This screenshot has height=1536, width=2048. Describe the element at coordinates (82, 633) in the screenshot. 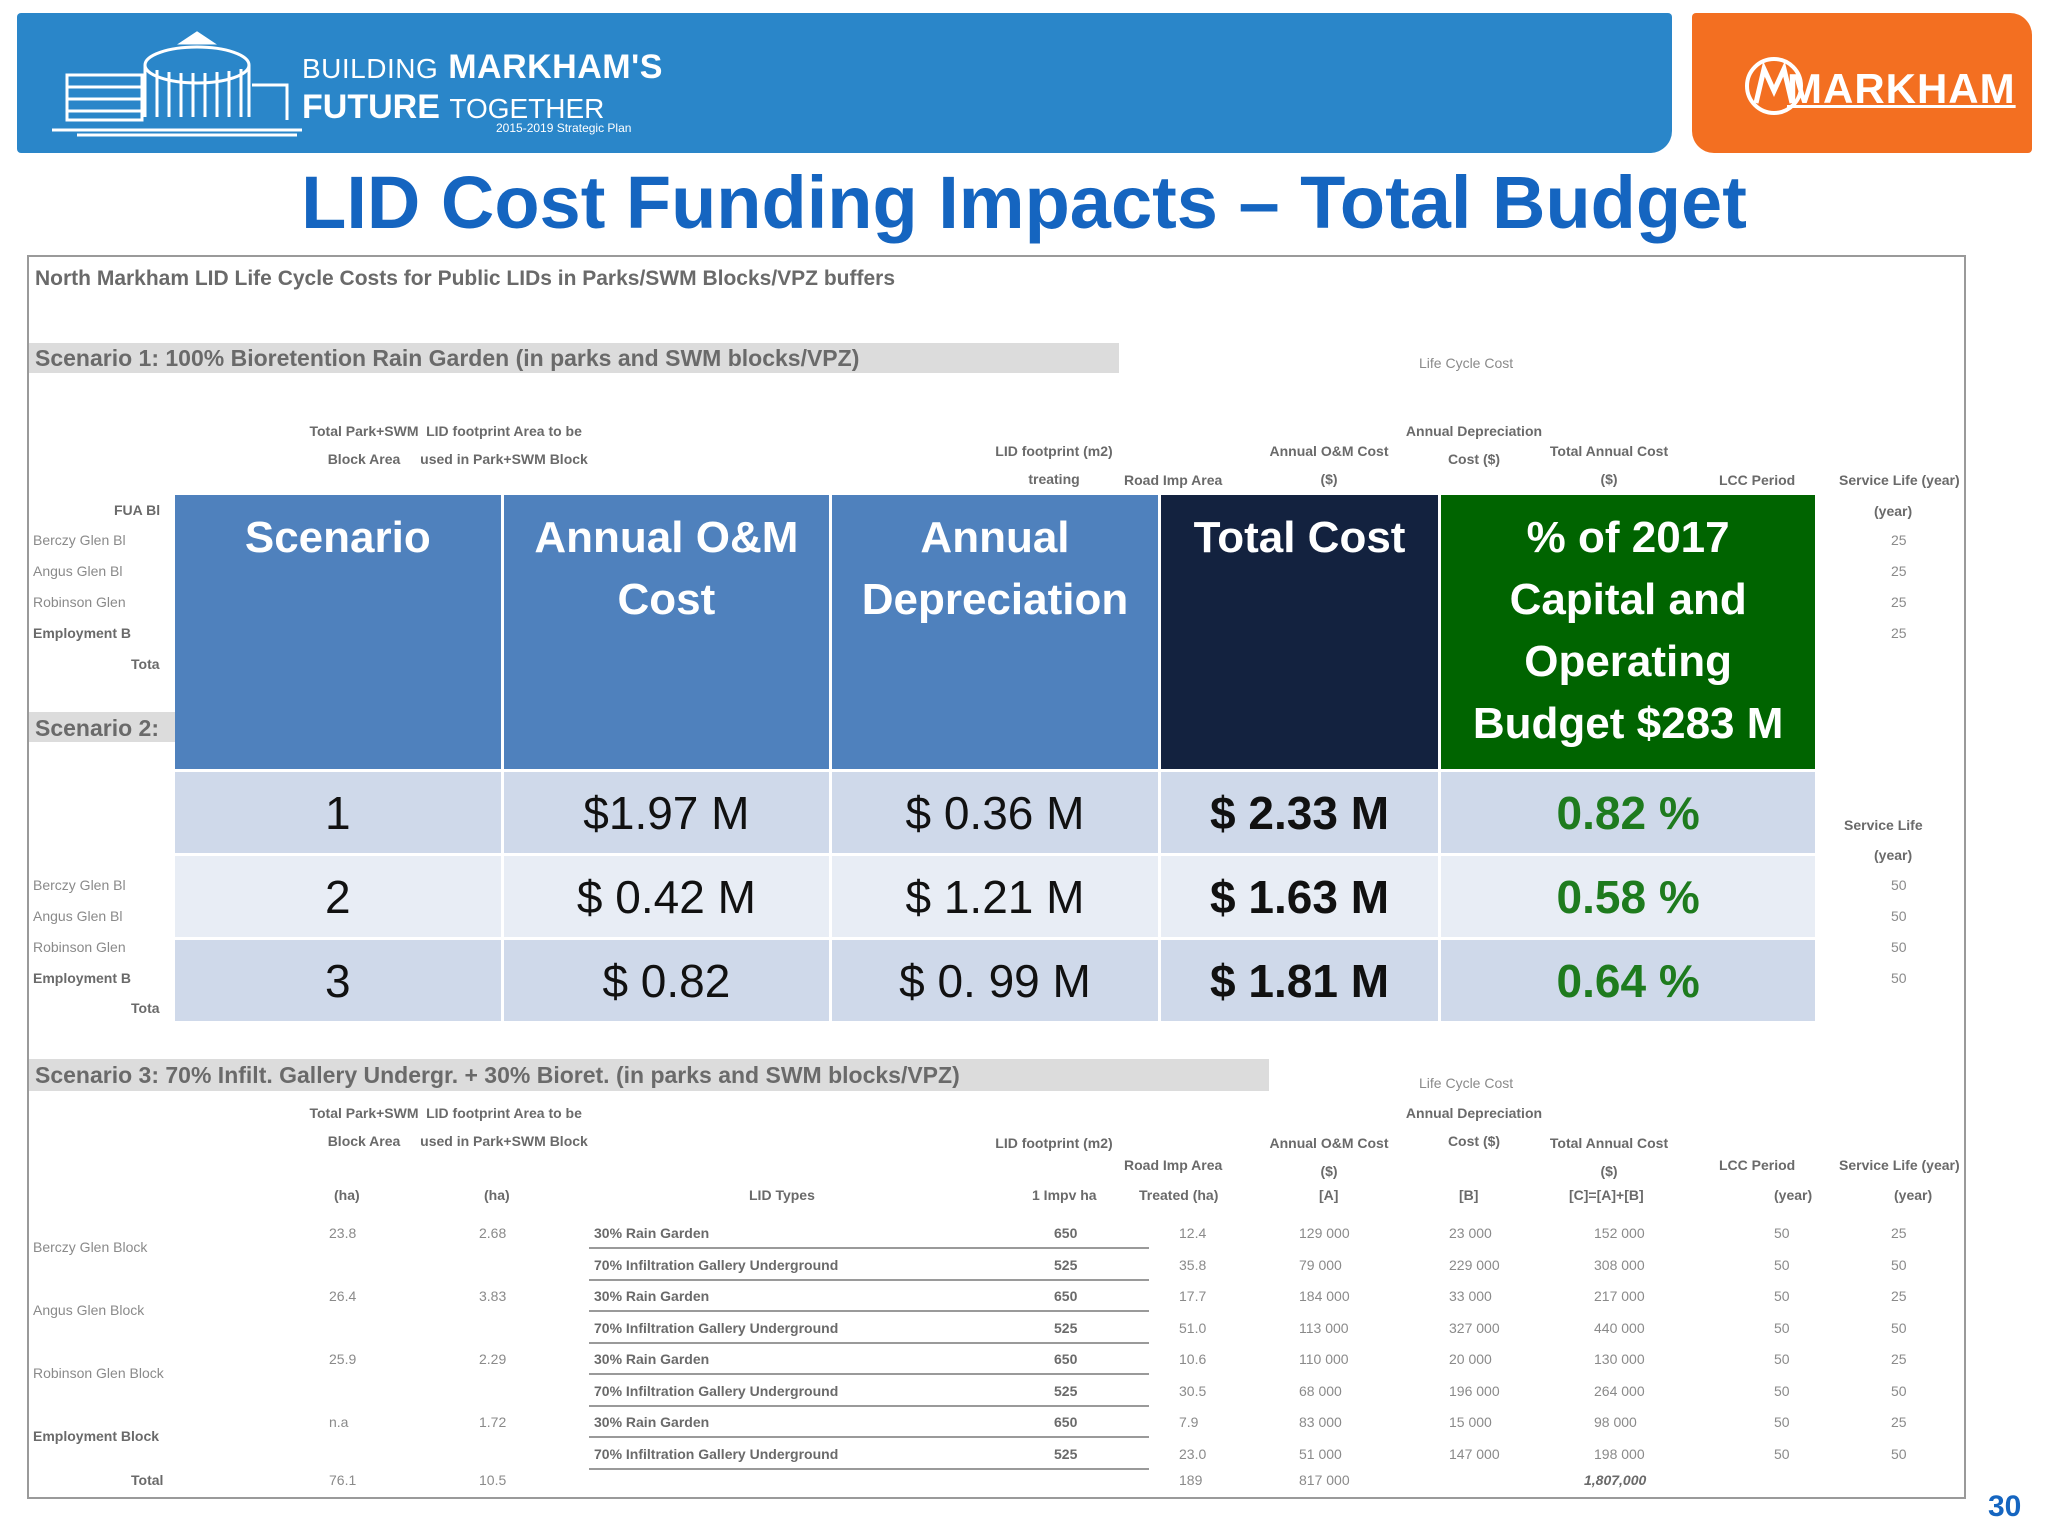

I see `s1-block-4: Employment B` at that location.